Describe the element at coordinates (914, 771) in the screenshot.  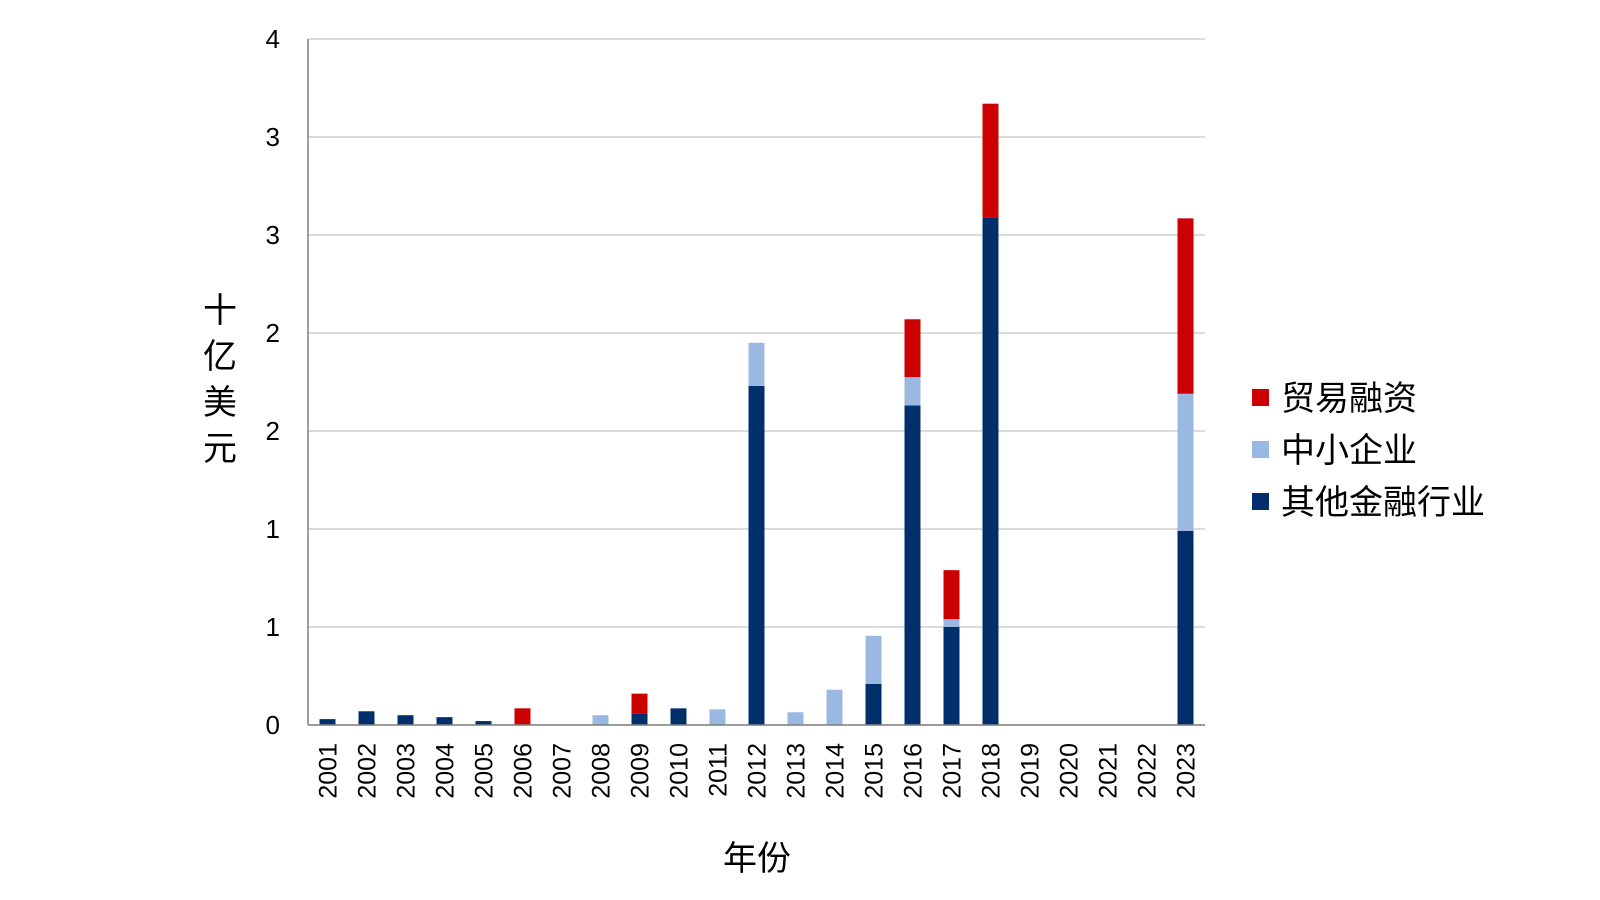
I see `x-tick-label: 2016` at that location.